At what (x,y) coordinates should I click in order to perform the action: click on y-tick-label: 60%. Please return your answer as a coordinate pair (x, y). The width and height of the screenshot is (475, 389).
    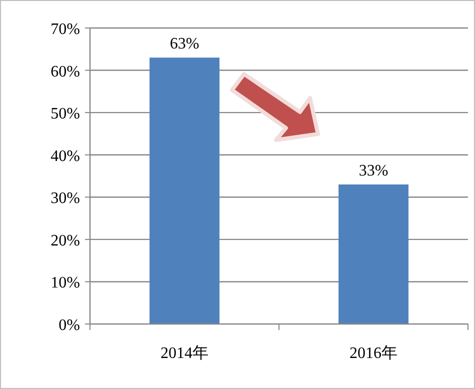
    Looking at the image, I should click on (65, 71).